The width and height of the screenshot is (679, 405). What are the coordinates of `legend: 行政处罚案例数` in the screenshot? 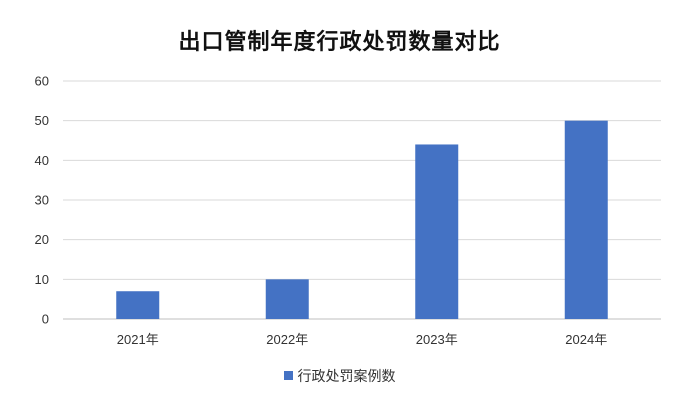 It's located at (339, 376).